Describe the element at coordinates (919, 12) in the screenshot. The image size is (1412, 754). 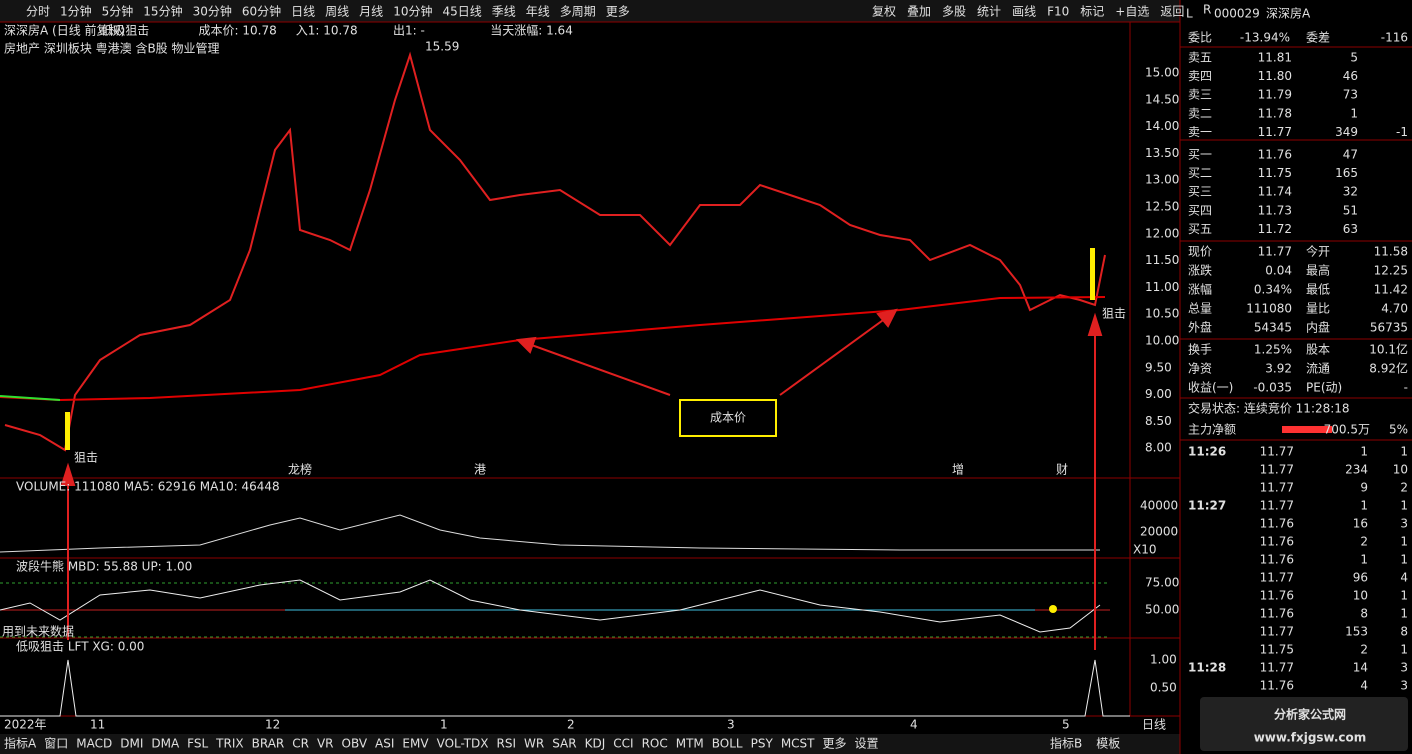
I see `toolbar-button: 叠加` at that location.